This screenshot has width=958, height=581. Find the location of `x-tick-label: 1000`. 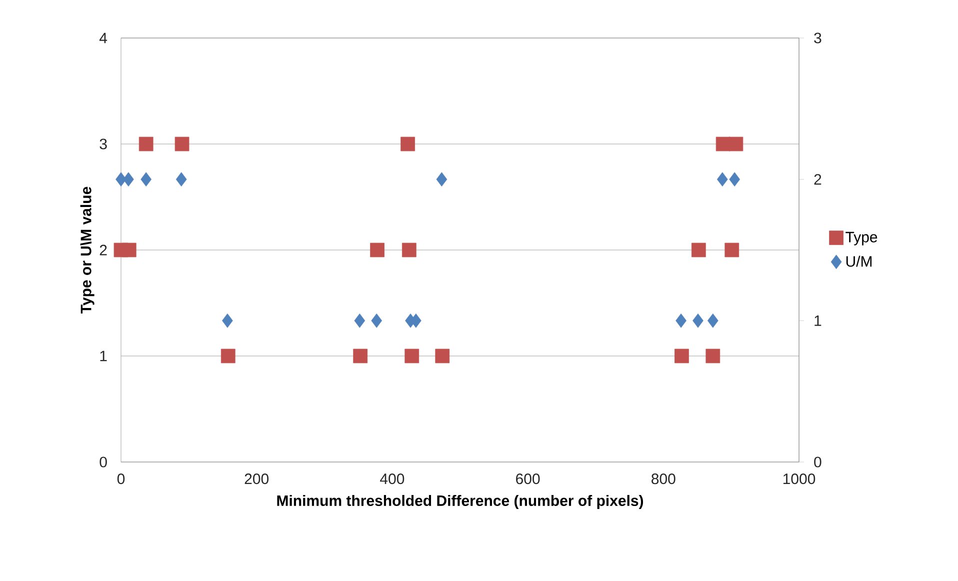

x-tick-label: 1000 is located at coordinates (799, 479).